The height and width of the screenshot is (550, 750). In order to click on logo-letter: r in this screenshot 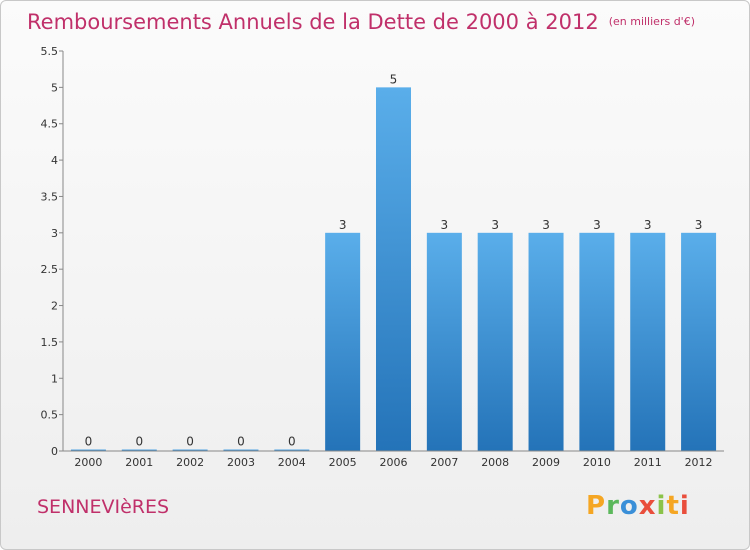, I will do `click(613, 506)`.